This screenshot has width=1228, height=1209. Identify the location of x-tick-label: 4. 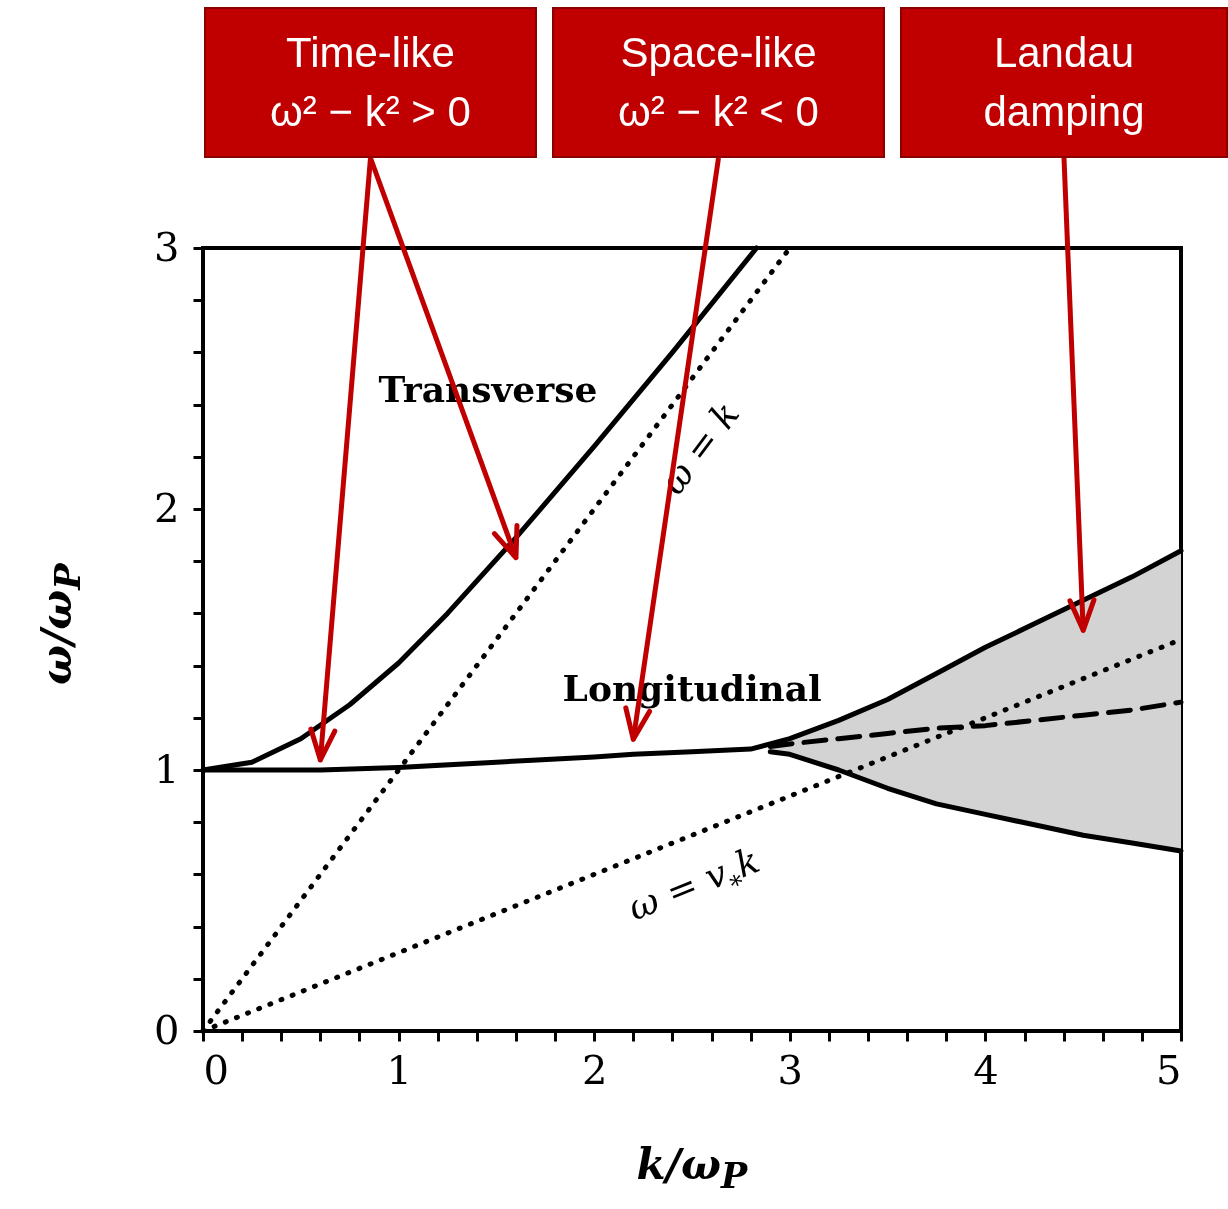
(986, 1069).